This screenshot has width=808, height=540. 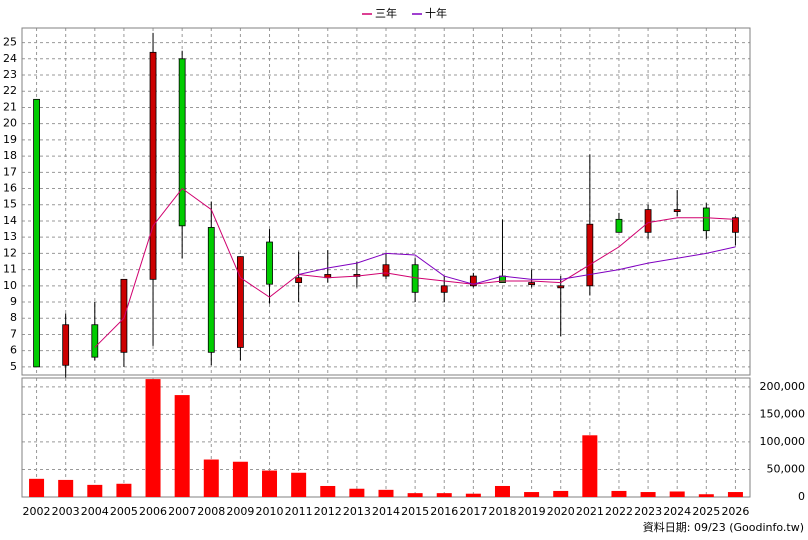 What do you see at coordinates (677, 511) in the screenshot?
I see `x-tick-label: 2024` at bounding box center [677, 511].